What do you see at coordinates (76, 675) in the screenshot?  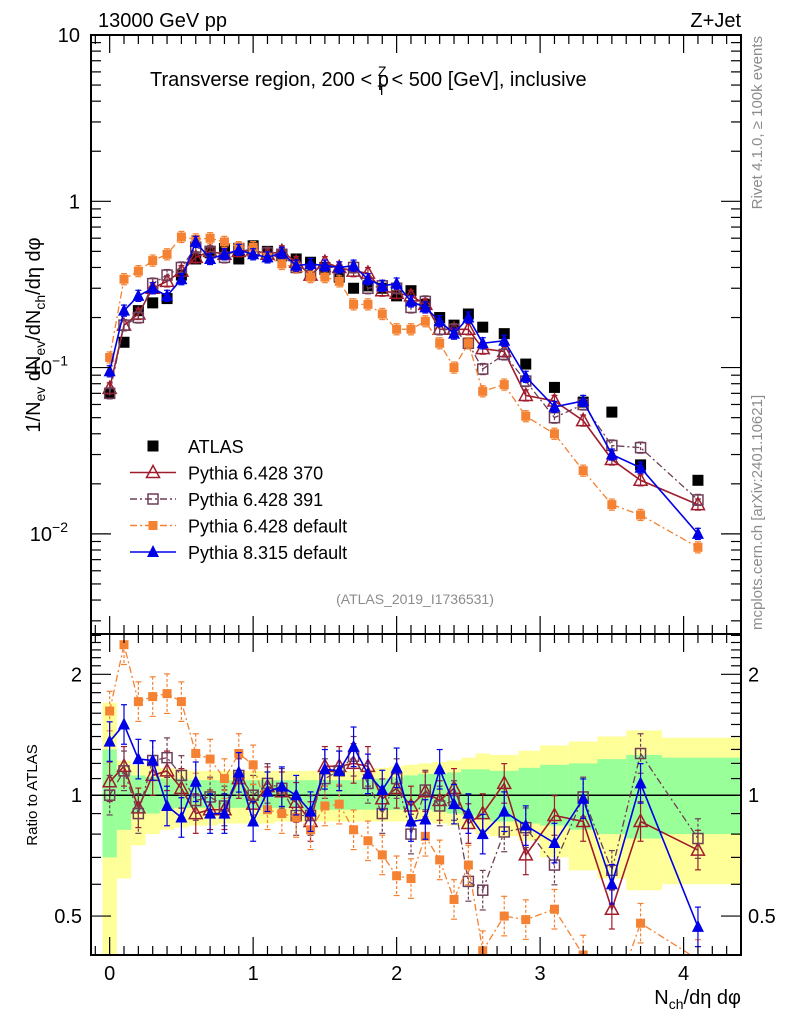 I see `ratio-y-tick-label: 2` at bounding box center [76, 675].